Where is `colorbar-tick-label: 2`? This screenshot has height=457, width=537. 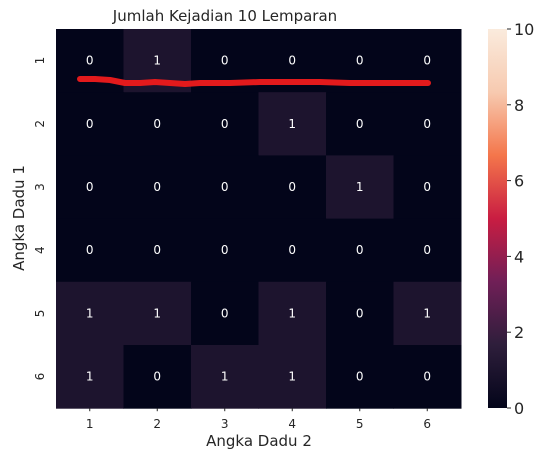 colorbar-tick-label: 2 is located at coordinates (519, 332).